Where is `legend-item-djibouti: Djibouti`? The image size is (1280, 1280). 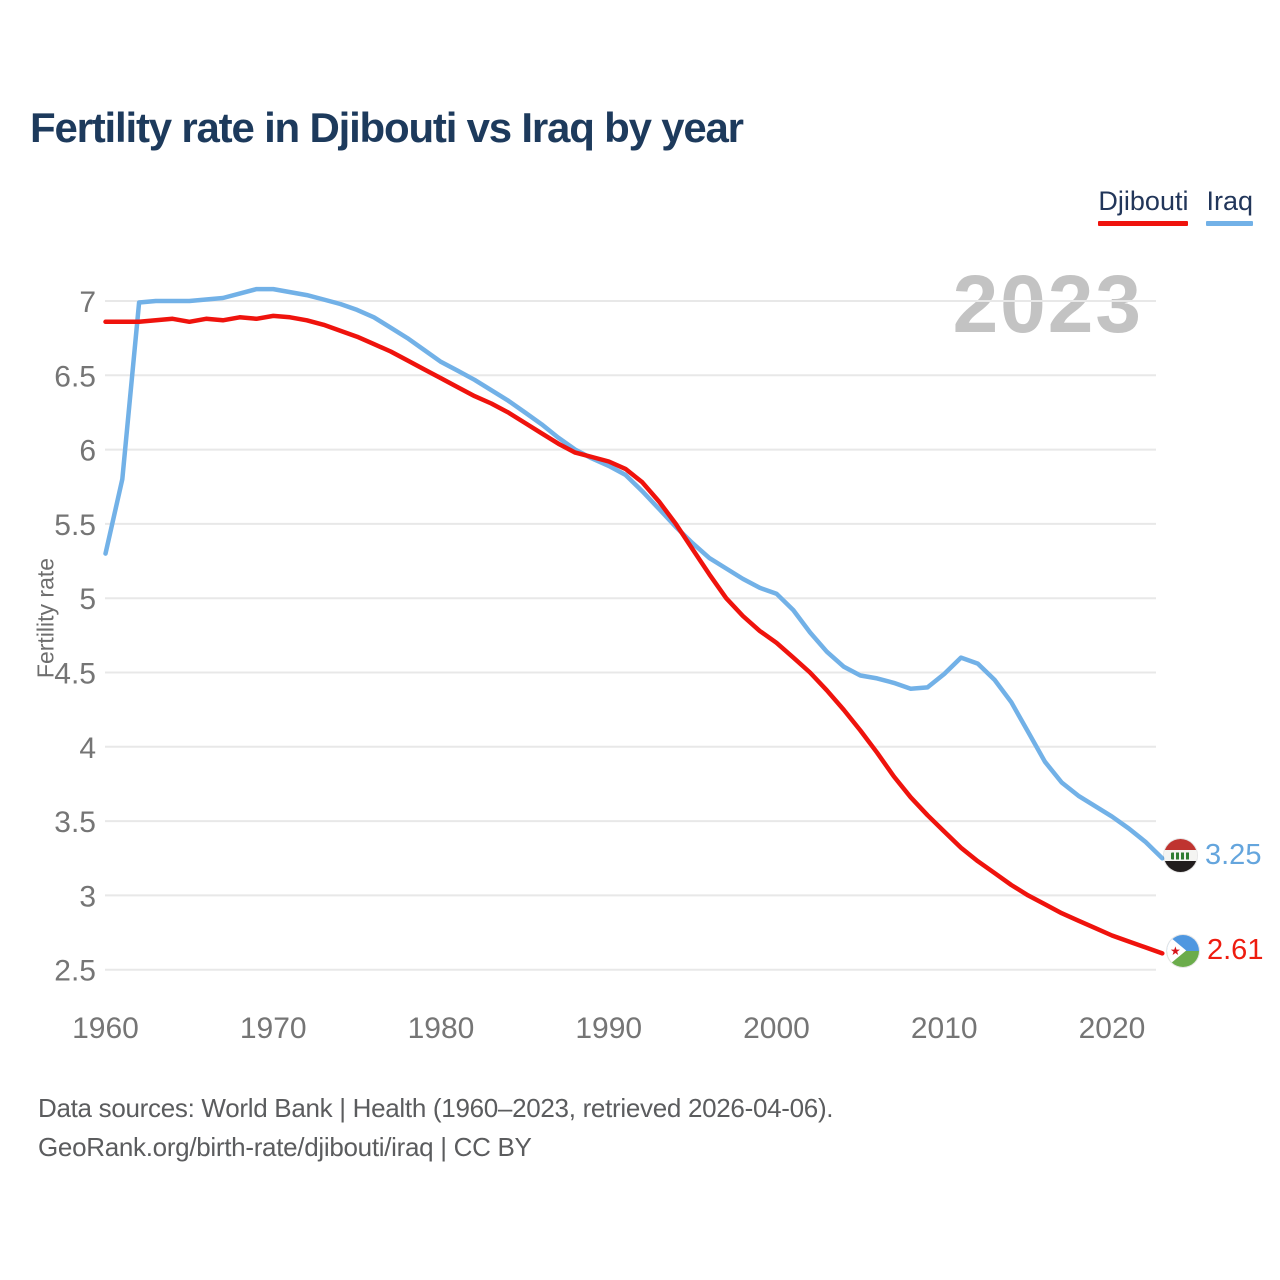 legend-item-djibouti: Djibouti is located at coordinates (1143, 206).